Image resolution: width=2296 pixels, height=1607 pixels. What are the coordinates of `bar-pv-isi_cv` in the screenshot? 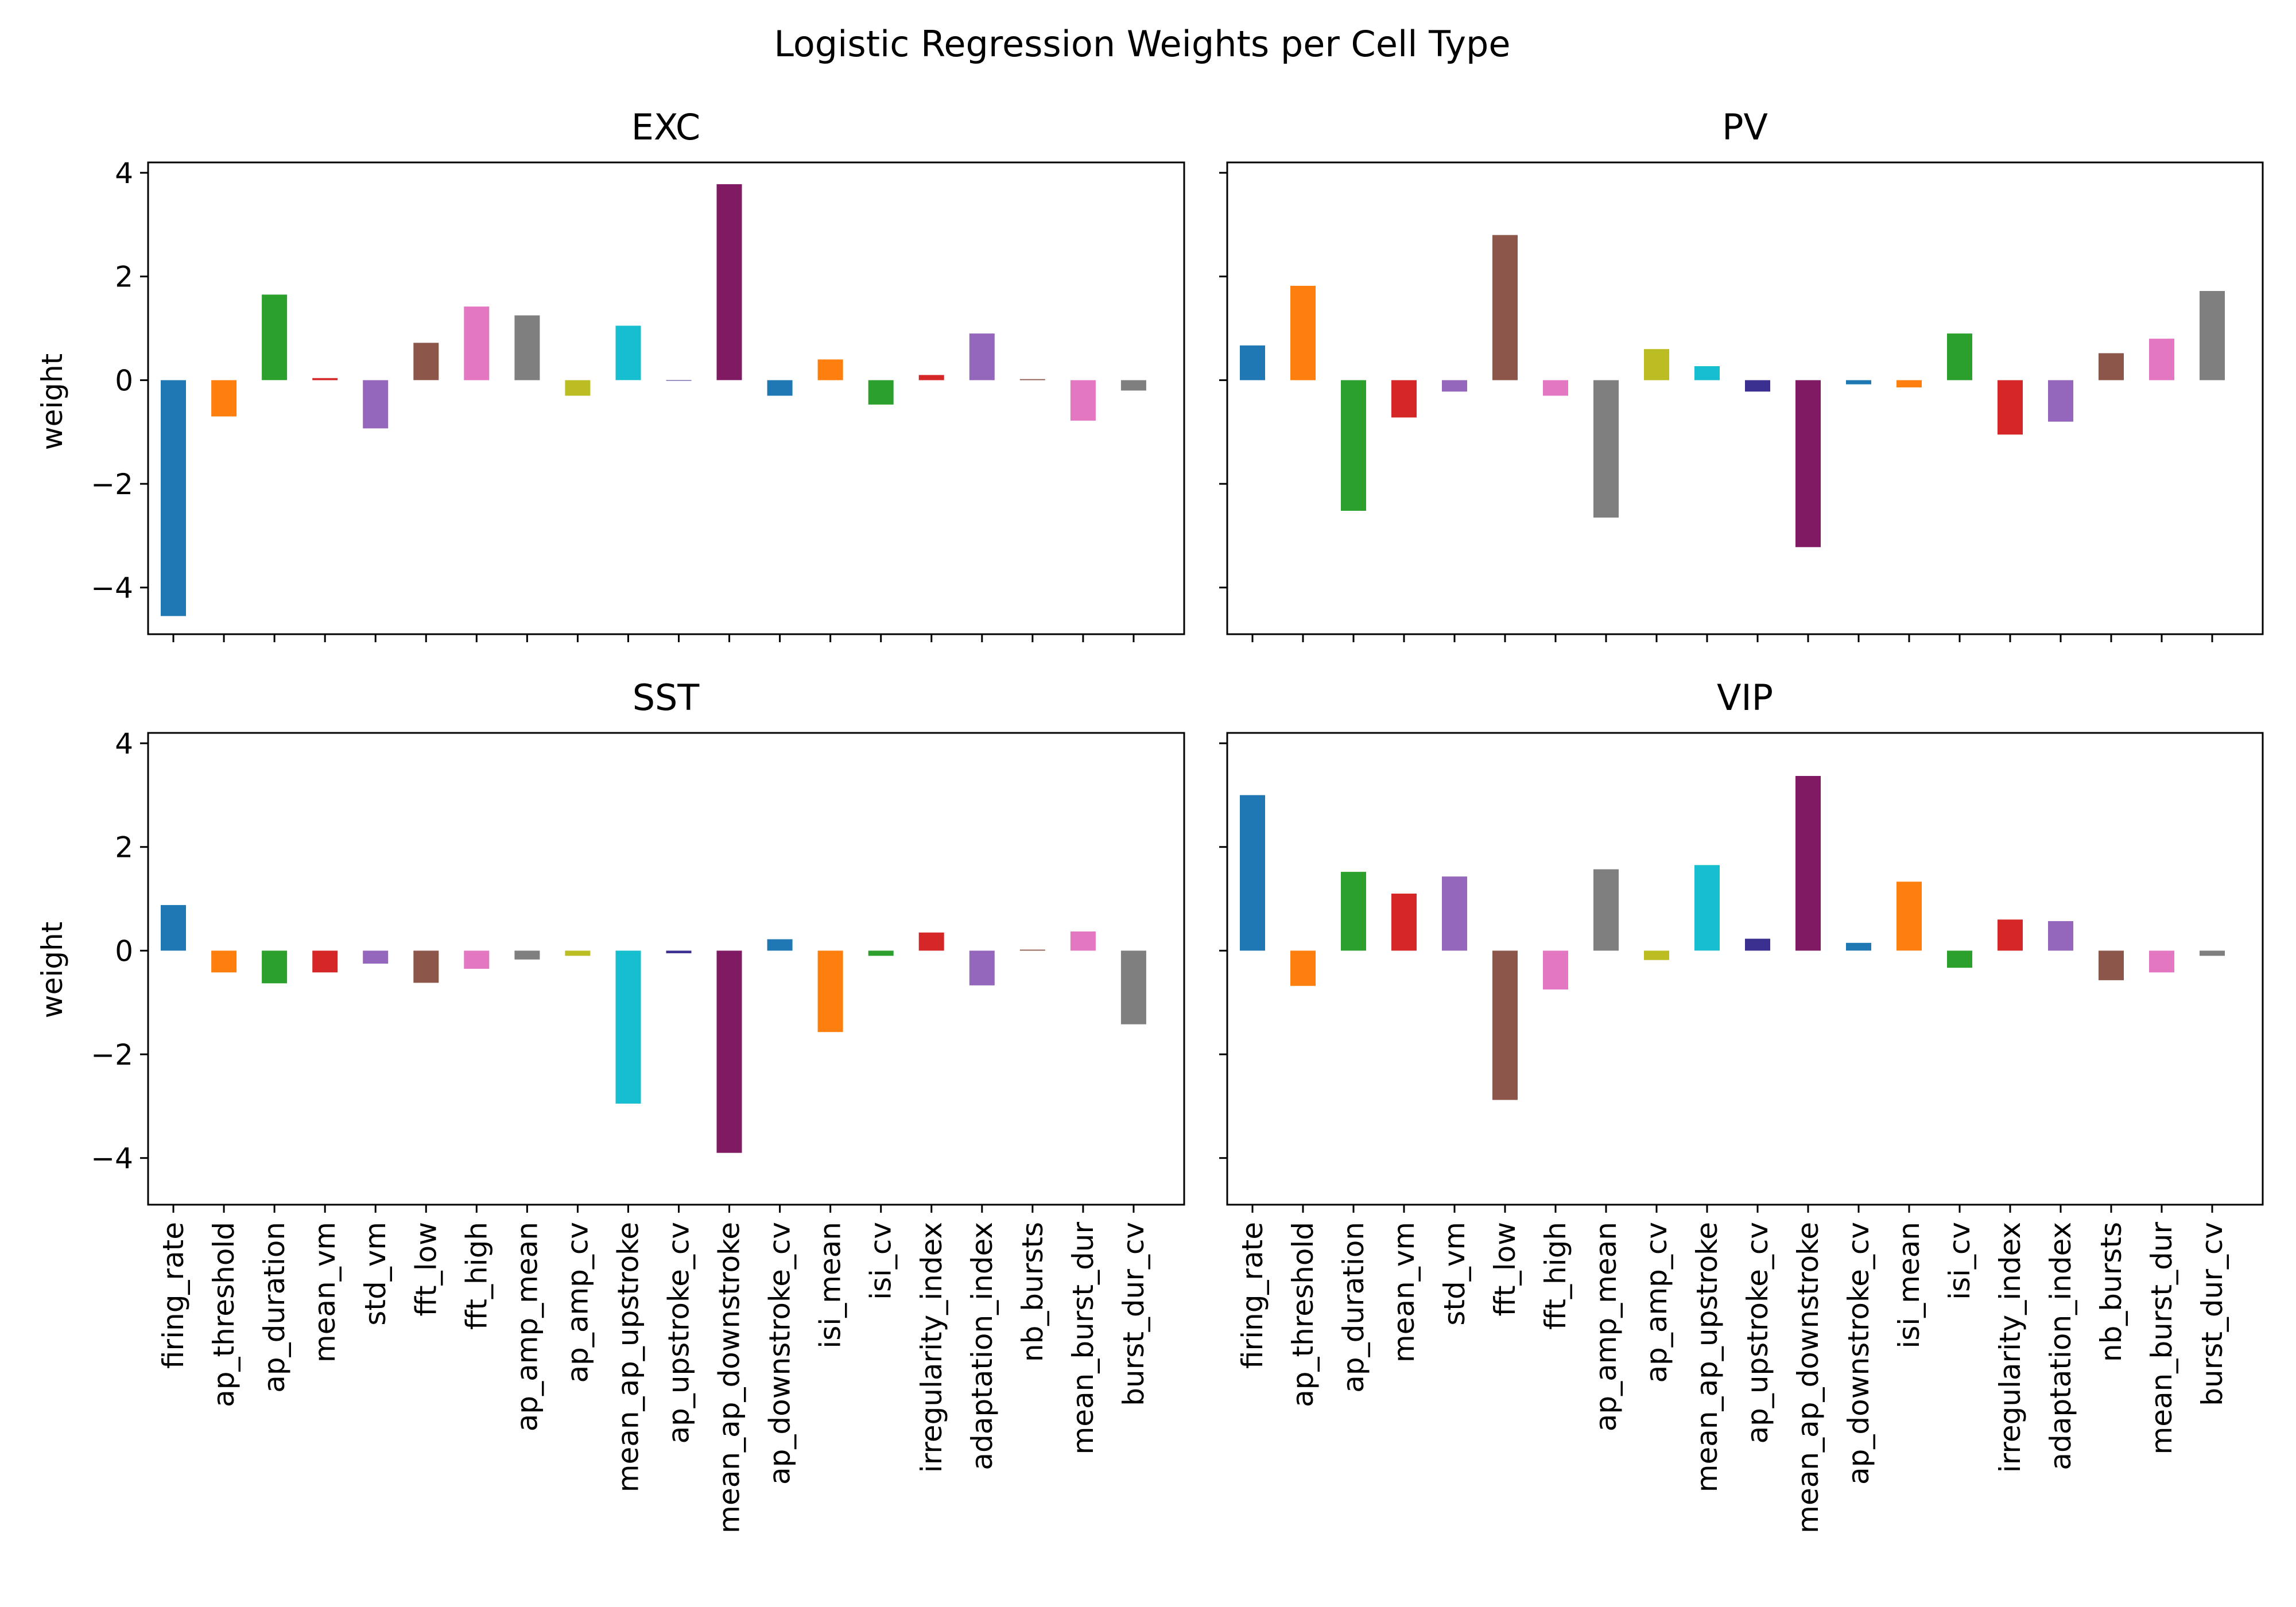 It's located at (1959, 357).